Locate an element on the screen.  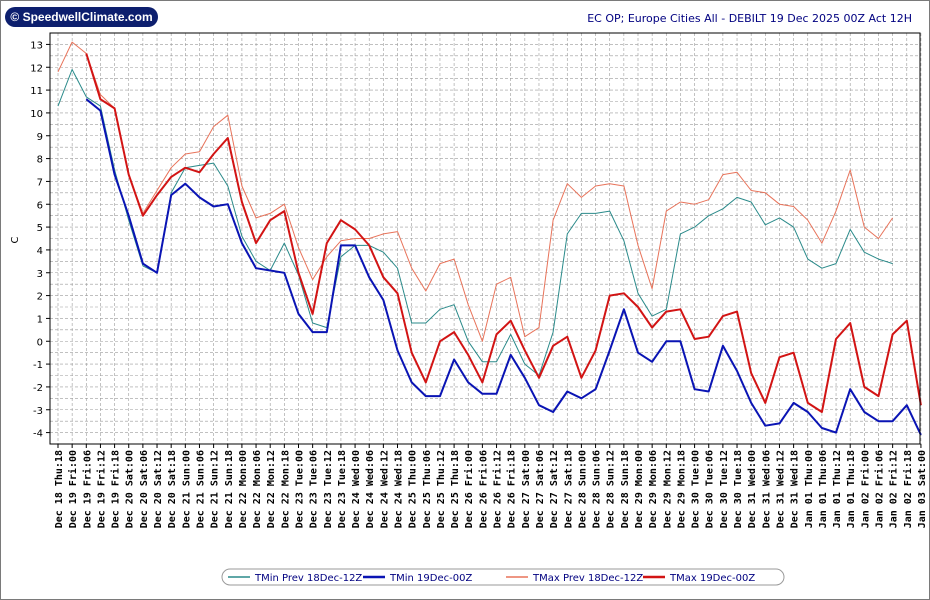
y-tick-label: -4 is located at coordinates (38, 434).